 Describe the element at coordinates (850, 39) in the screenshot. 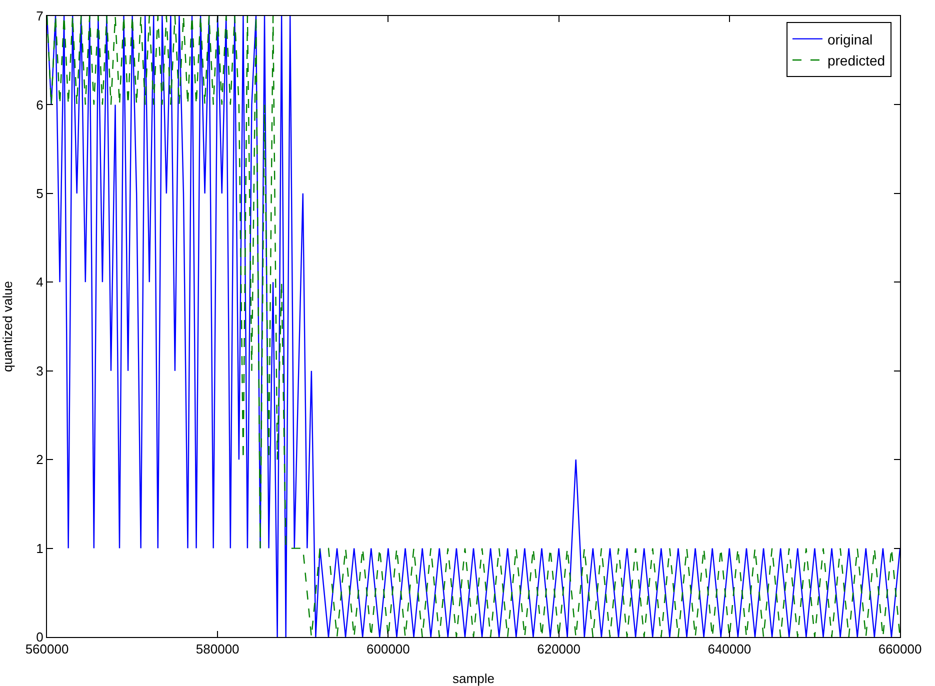

I see `legend-label: original` at that location.